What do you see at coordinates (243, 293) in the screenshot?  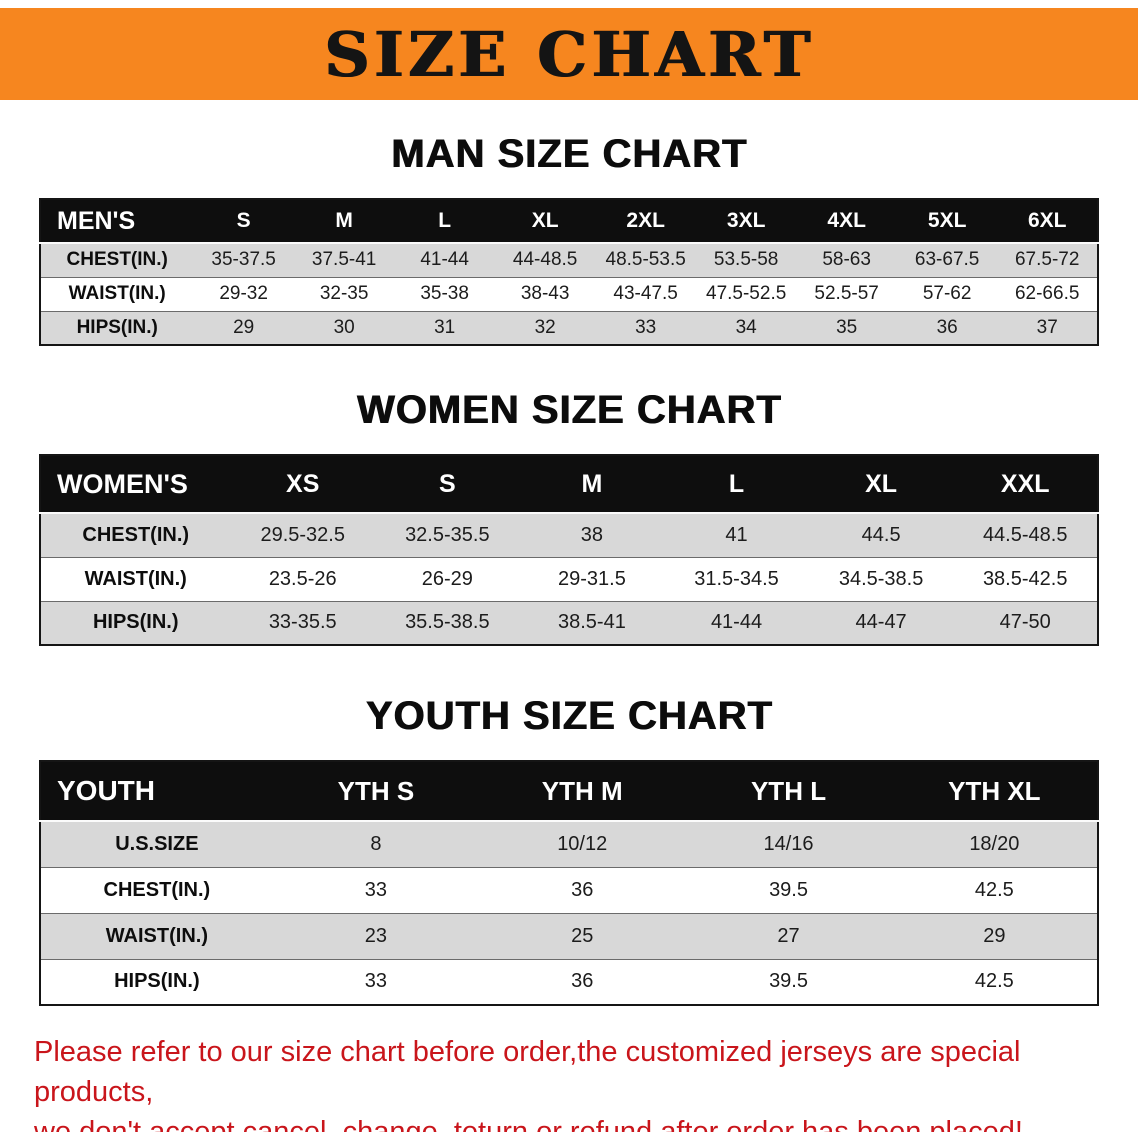 I see `size-value-cell: 29-32` at bounding box center [243, 293].